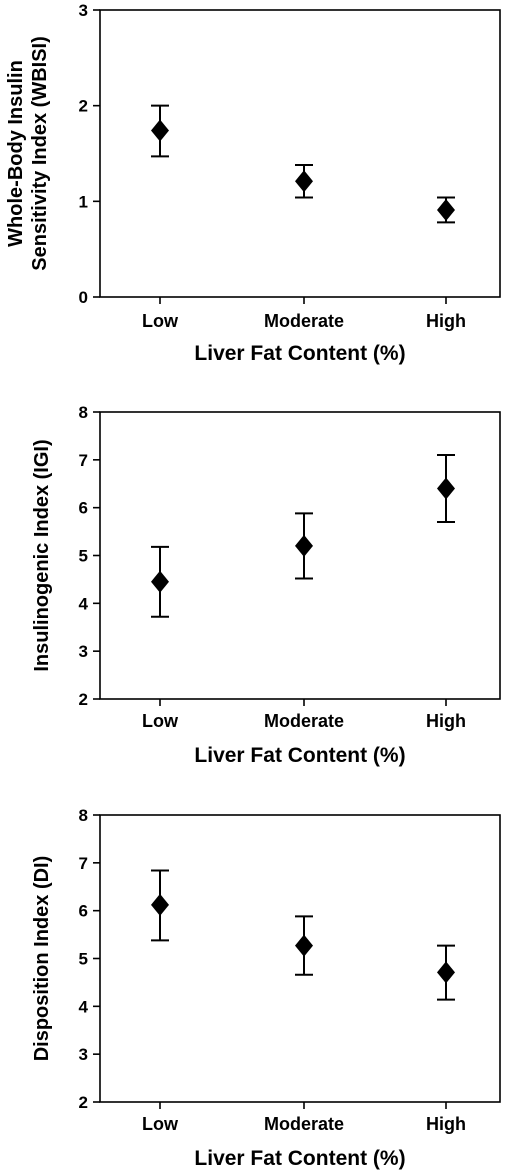  What do you see at coordinates (40, 153) in the screenshot?
I see `y-axis-title-line-2: Sensitivity Index (WBISI)` at bounding box center [40, 153].